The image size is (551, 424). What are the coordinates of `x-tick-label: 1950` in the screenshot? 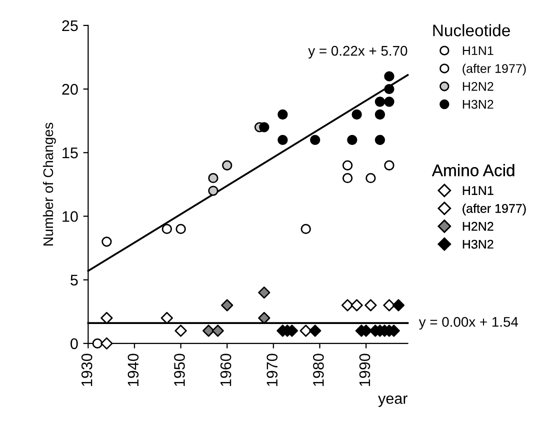 It's located at (179, 370).